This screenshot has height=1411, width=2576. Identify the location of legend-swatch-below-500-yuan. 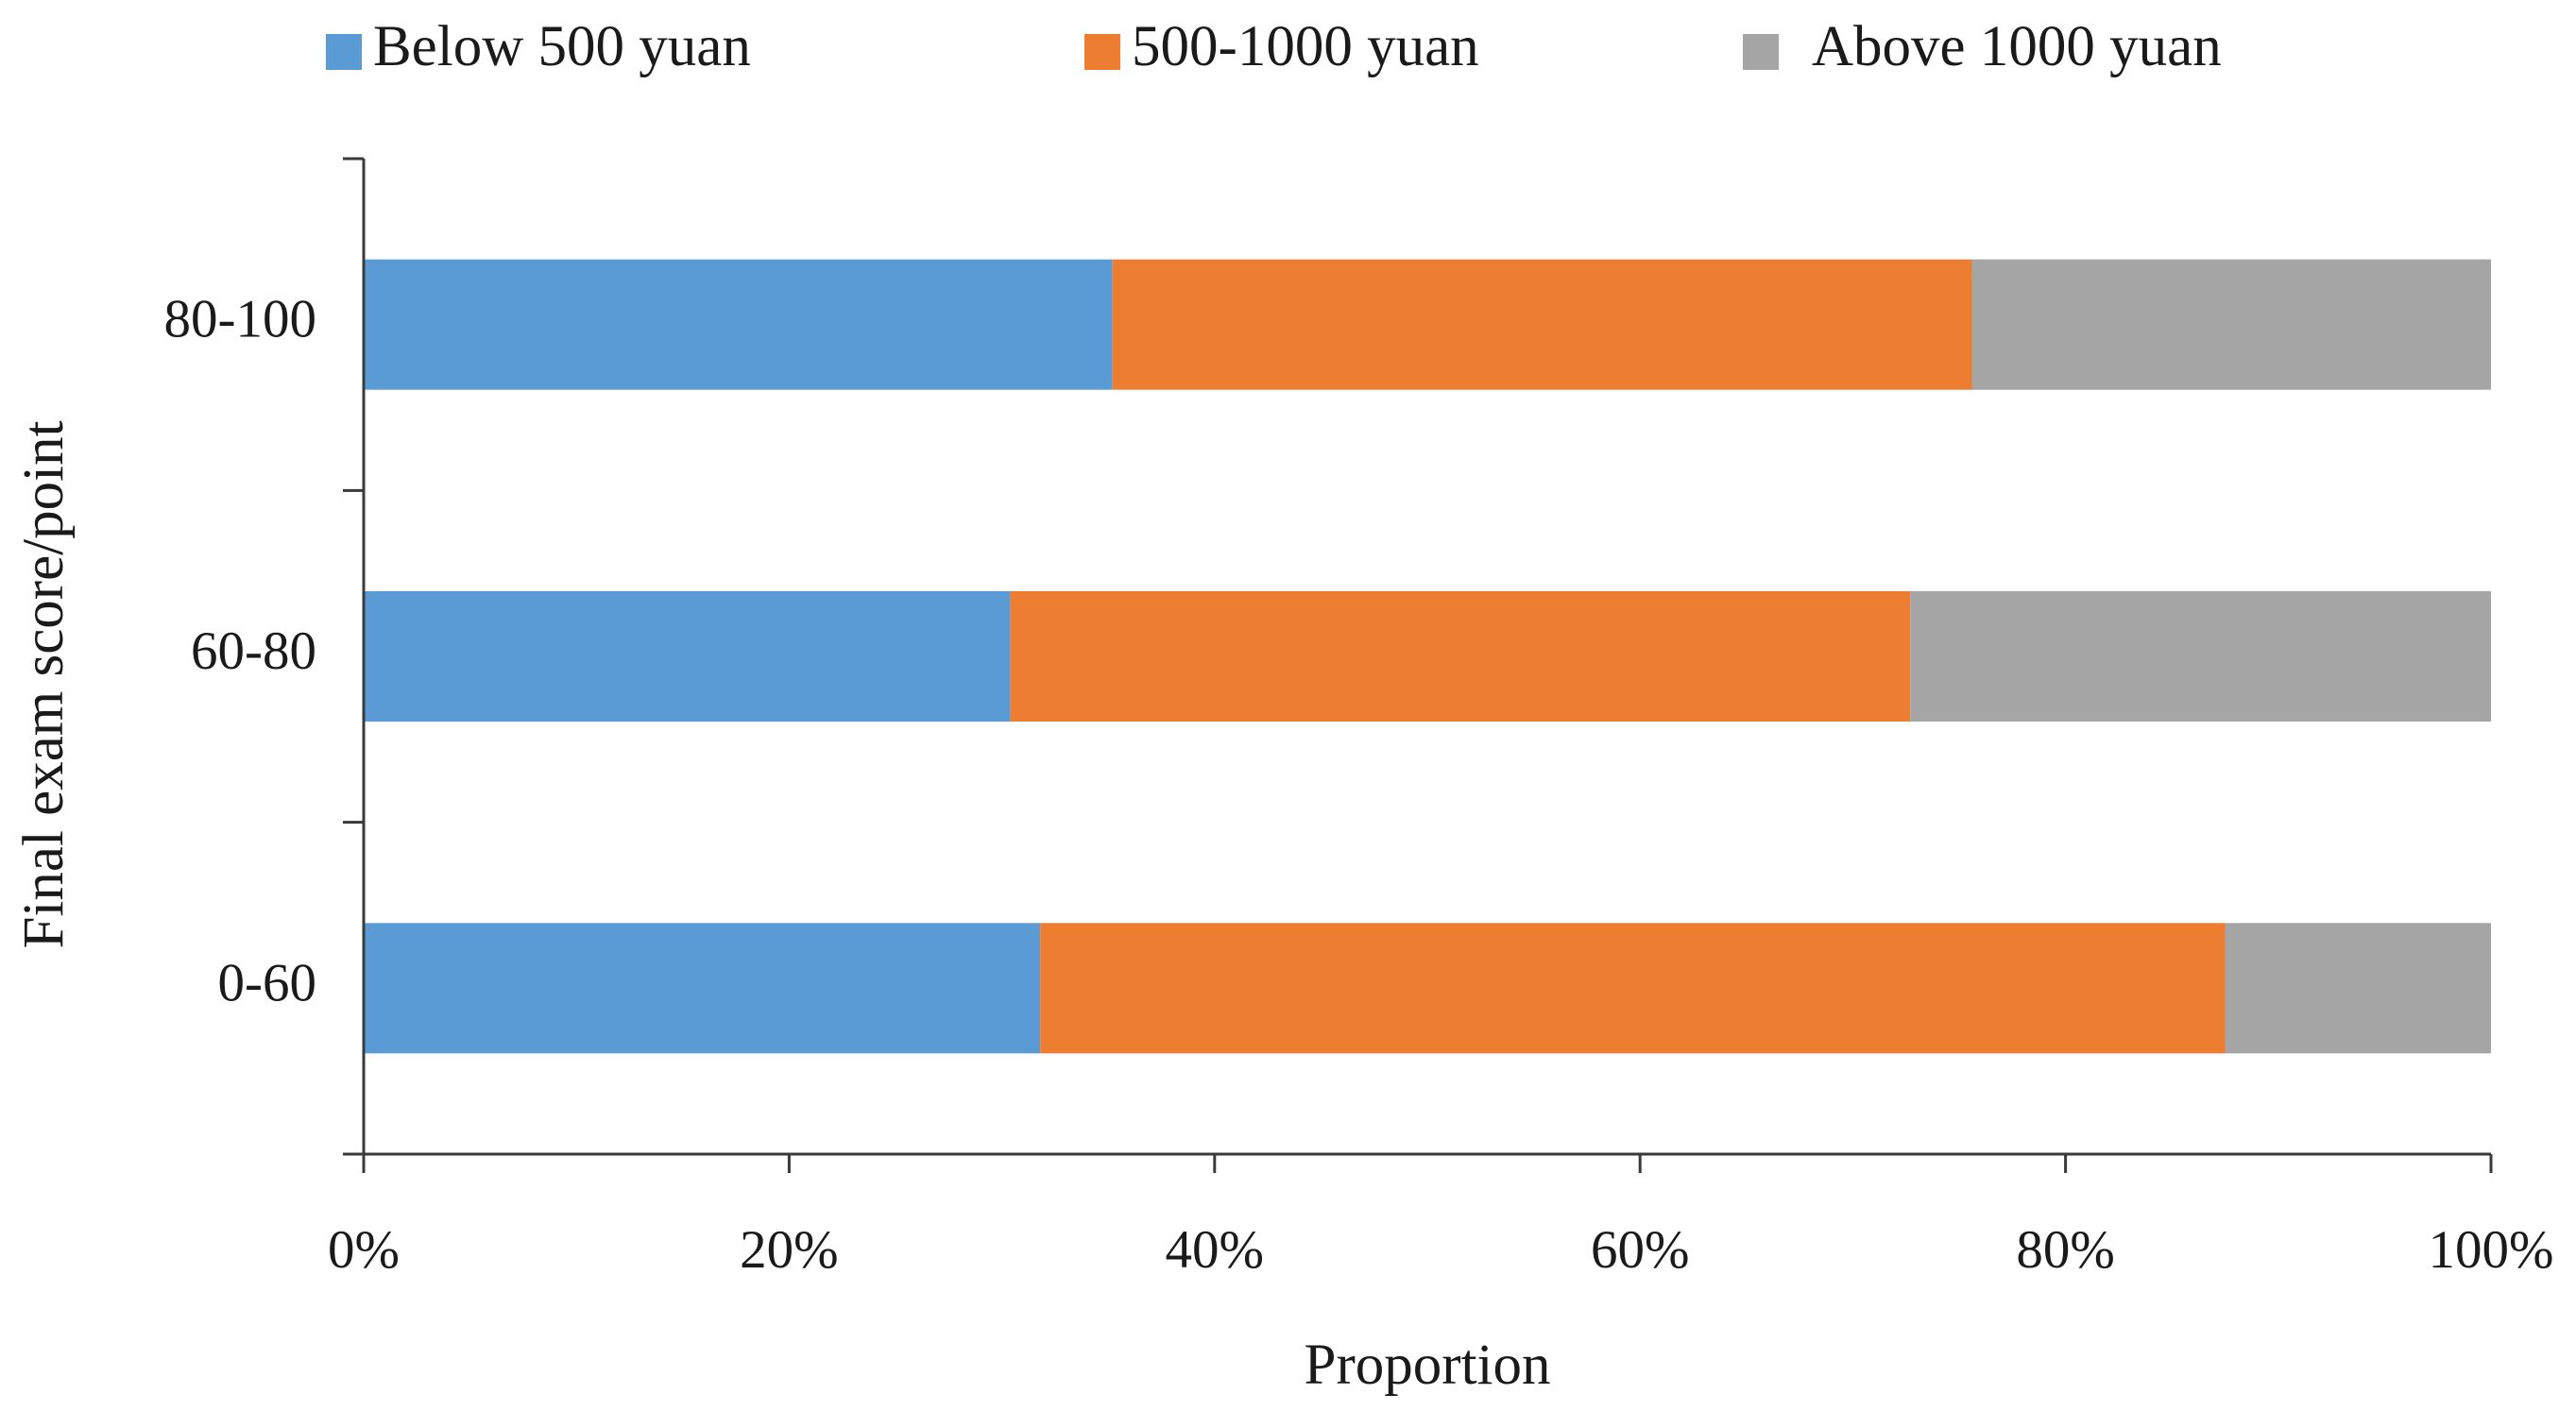
(344, 52).